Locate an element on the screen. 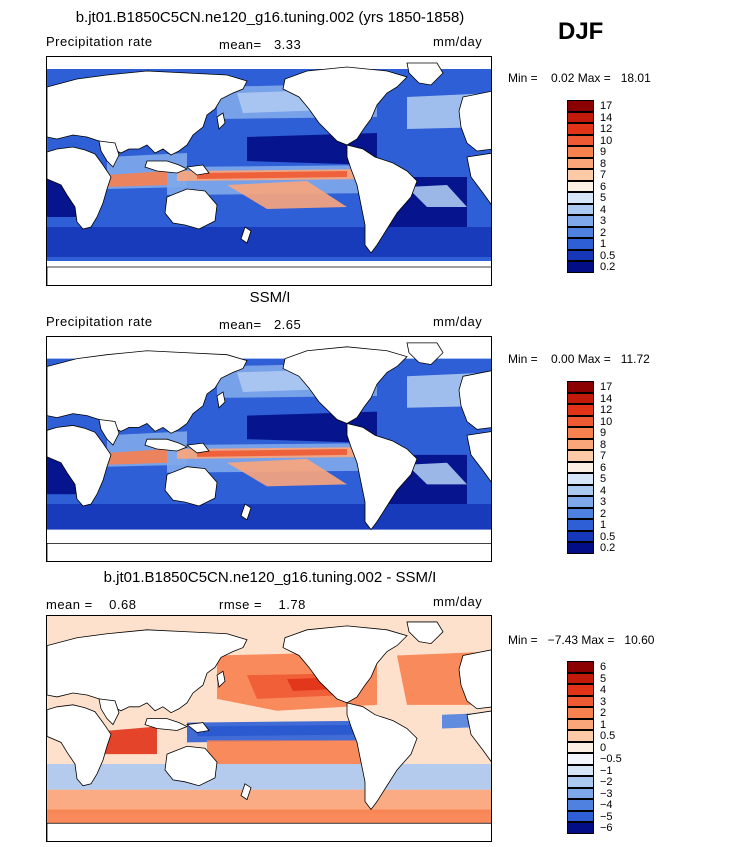  panel-2-units: mm/day is located at coordinates (458, 321).